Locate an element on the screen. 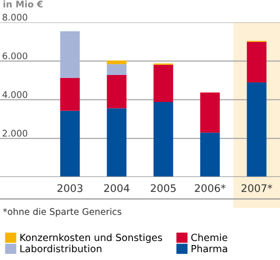 This screenshot has height=260, width=280. x-tick-label: 2004 is located at coordinates (117, 188).